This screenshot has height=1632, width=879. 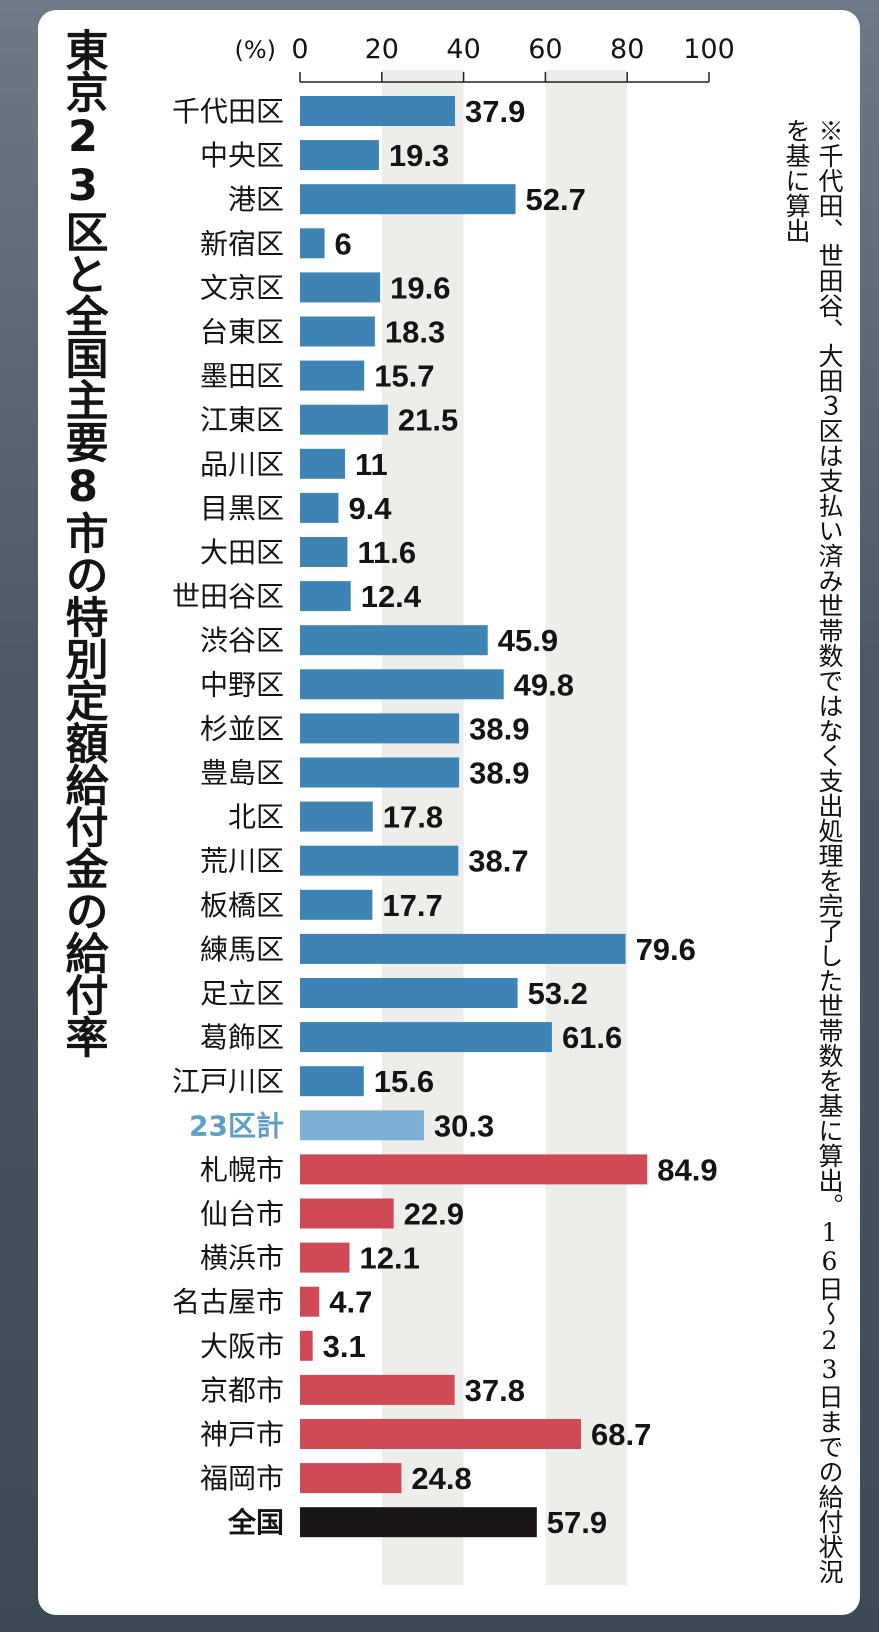 What do you see at coordinates (350, 1302) in the screenshot?
I see `value-label: 4.7` at bounding box center [350, 1302].